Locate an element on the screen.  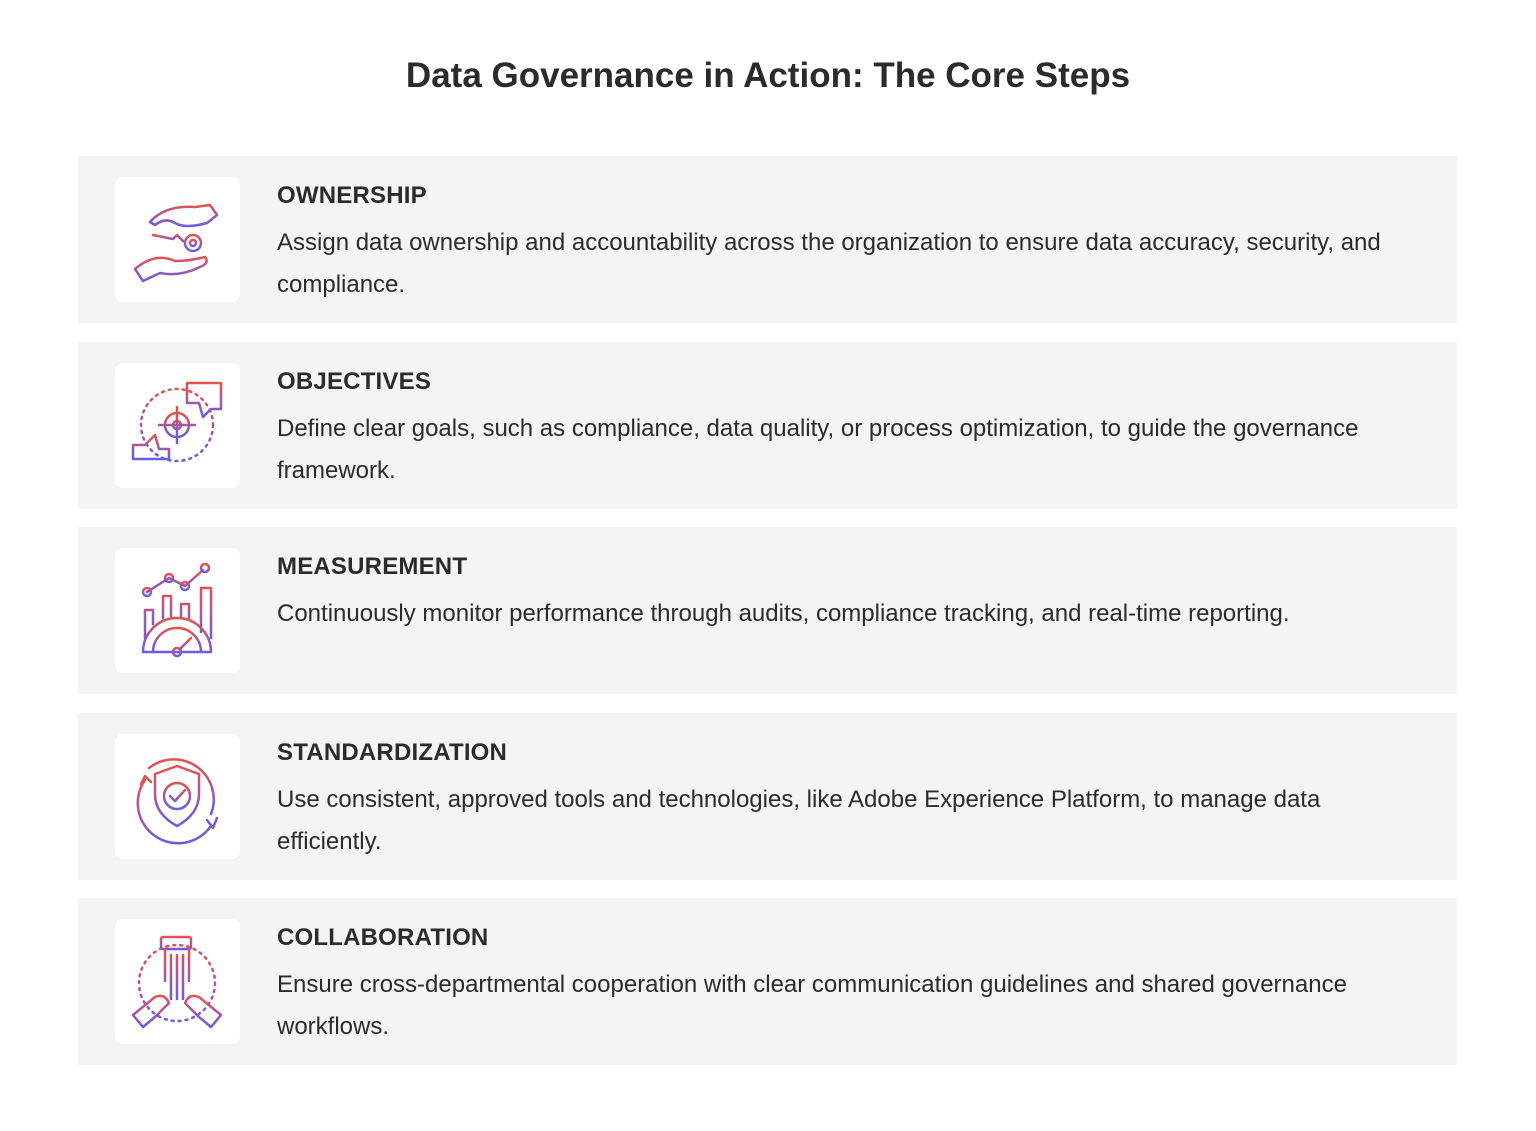
step-title: COLLABORATION is located at coordinates (383, 937).